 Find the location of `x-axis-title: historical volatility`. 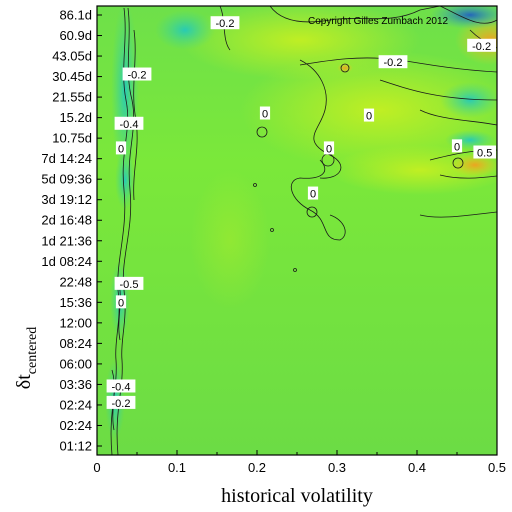

x-axis-title: historical volatility is located at coordinates (297, 496).